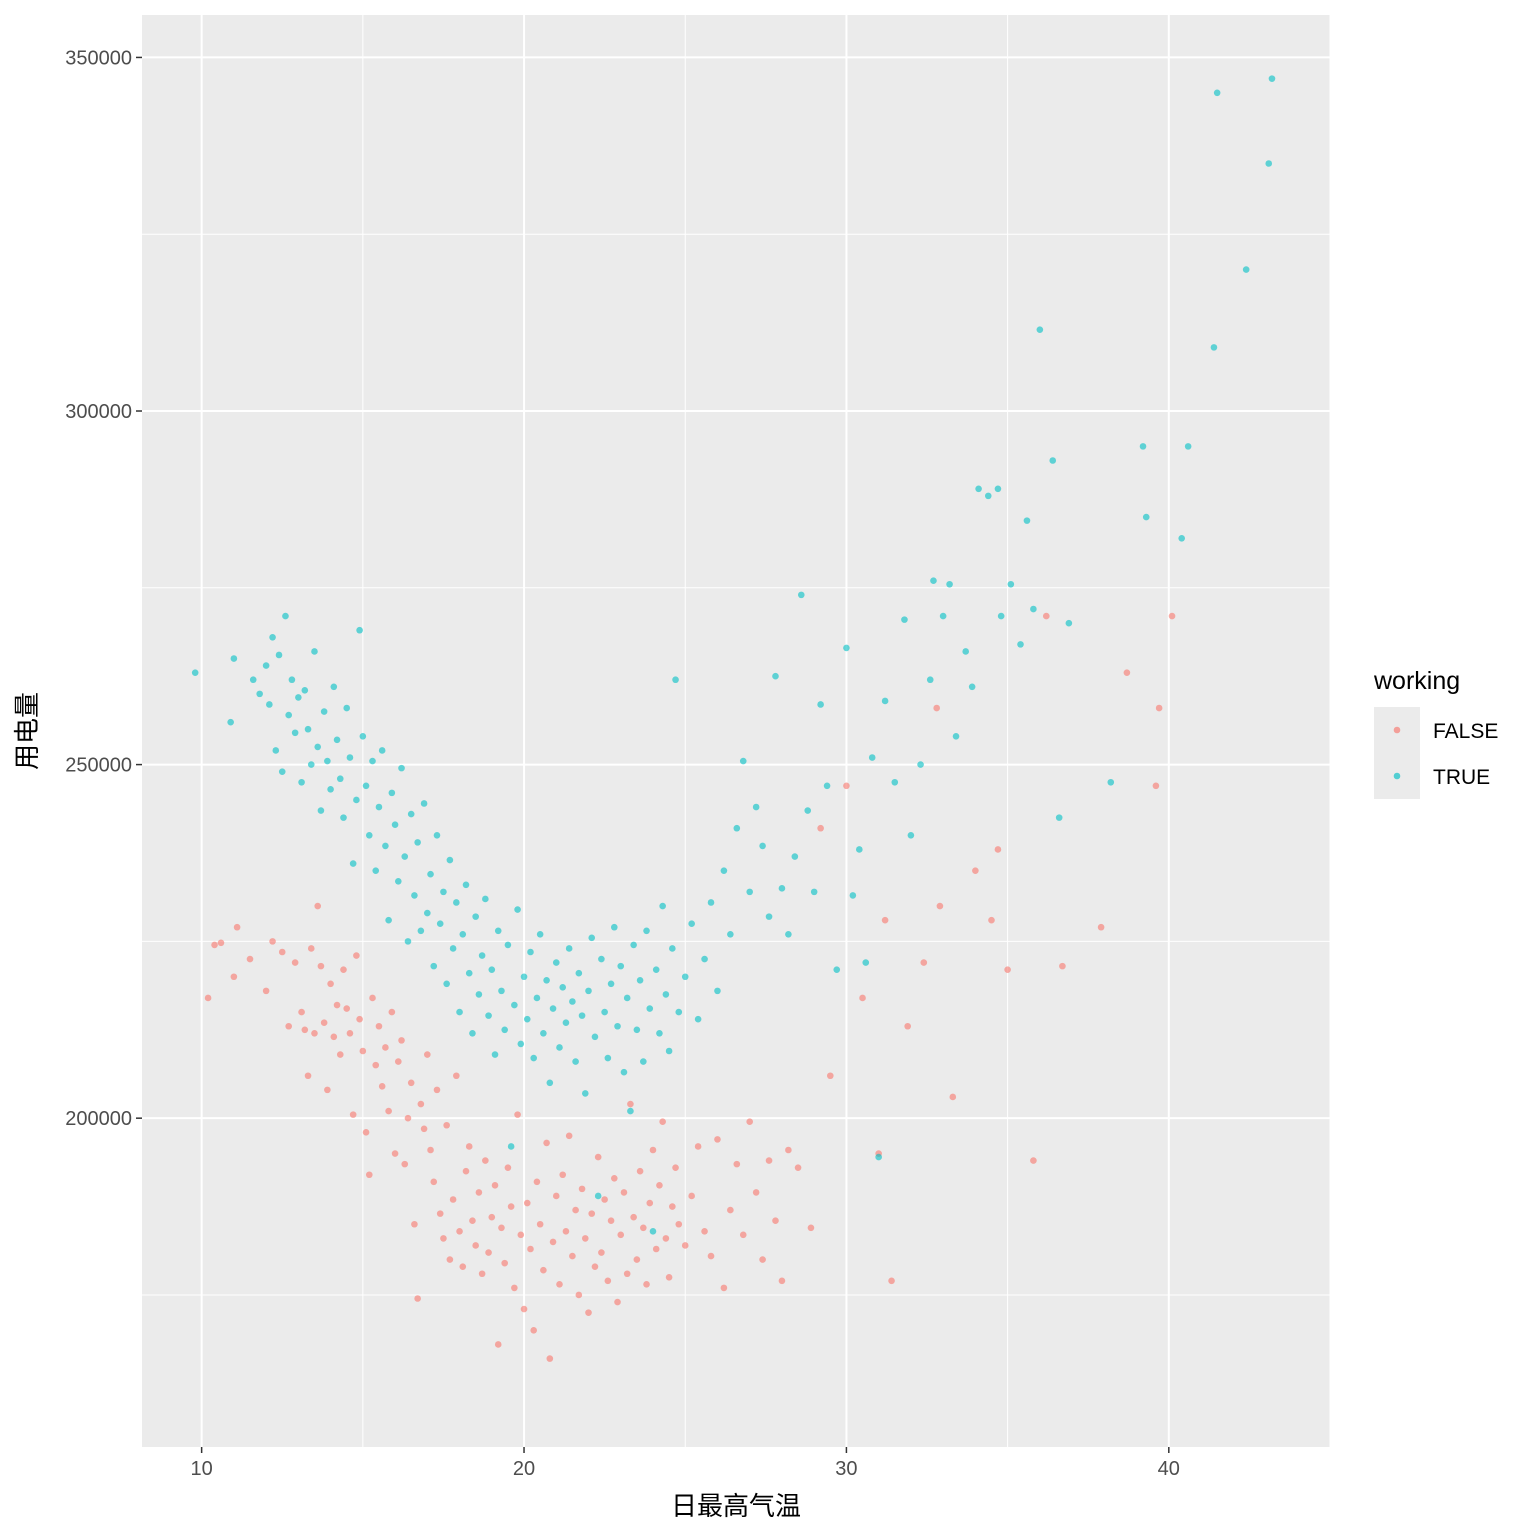  What do you see at coordinates (1465, 731) in the screenshot?
I see `legend-label-false: FALSE` at bounding box center [1465, 731].